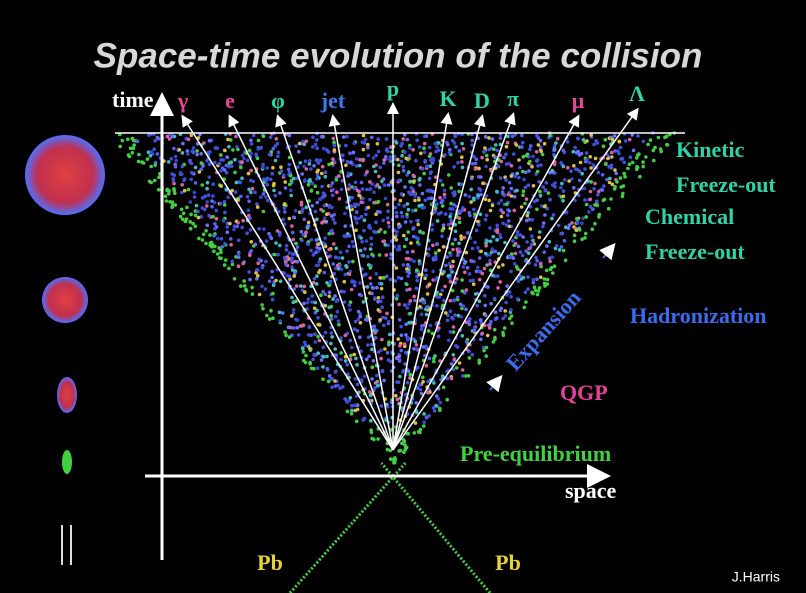  Describe the element at coordinates (482, 100) in the screenshot. I see `particle-label: D` at that location.